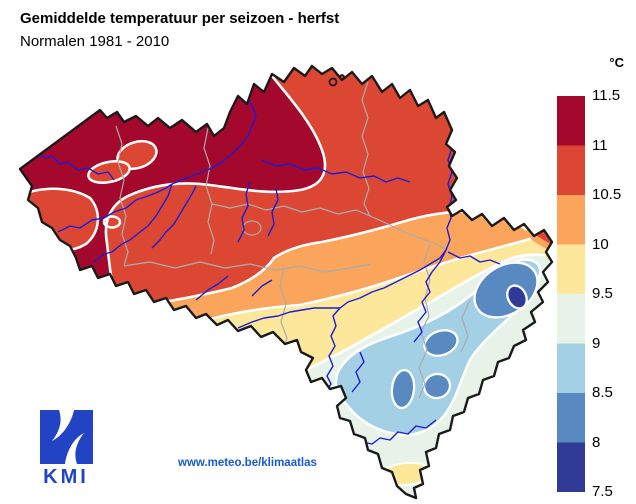 This screenshot has width=636, height=504. What do you see at coordinates (600, 145) in the screenshot?
I see `legend-tick-11: 11` at bounding box center [600, 145].